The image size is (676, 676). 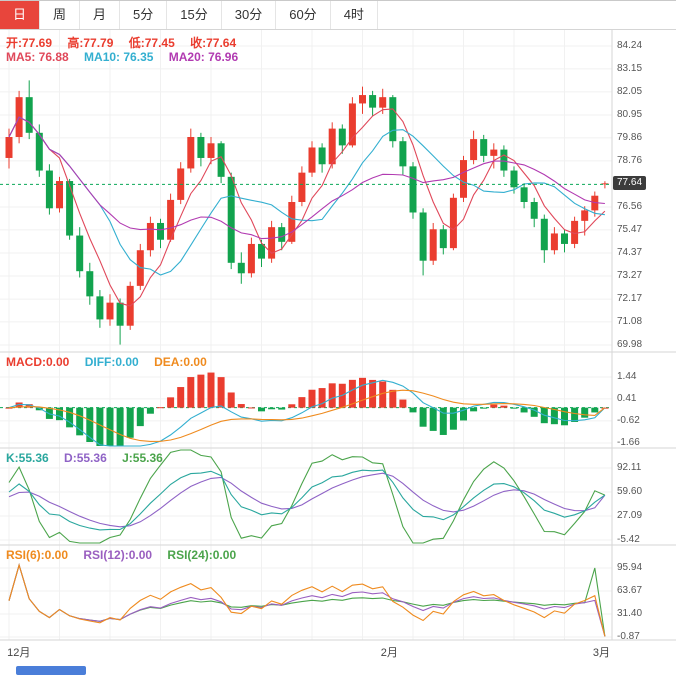 What do you see at coordinates (60, 15) in the screenshot?
I see `tab-week: 周` at bounding box center [60, 15].